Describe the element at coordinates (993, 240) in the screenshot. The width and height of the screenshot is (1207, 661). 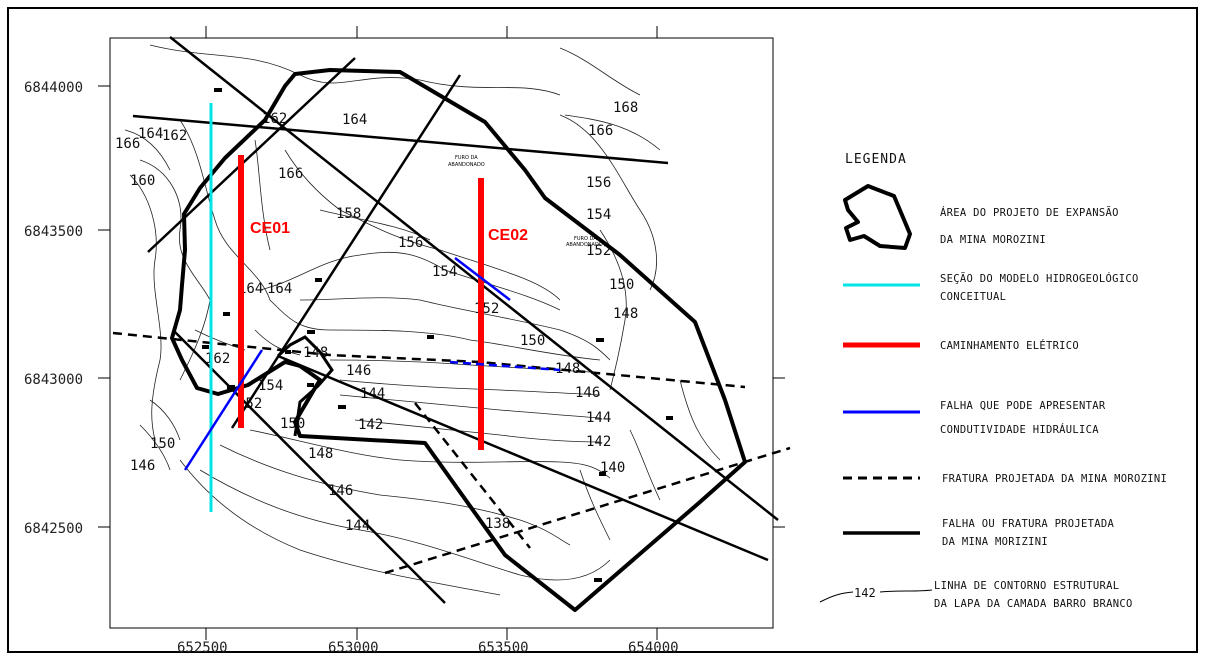
I see `legend-area-label: DA MINA MOROZINI` at that location.